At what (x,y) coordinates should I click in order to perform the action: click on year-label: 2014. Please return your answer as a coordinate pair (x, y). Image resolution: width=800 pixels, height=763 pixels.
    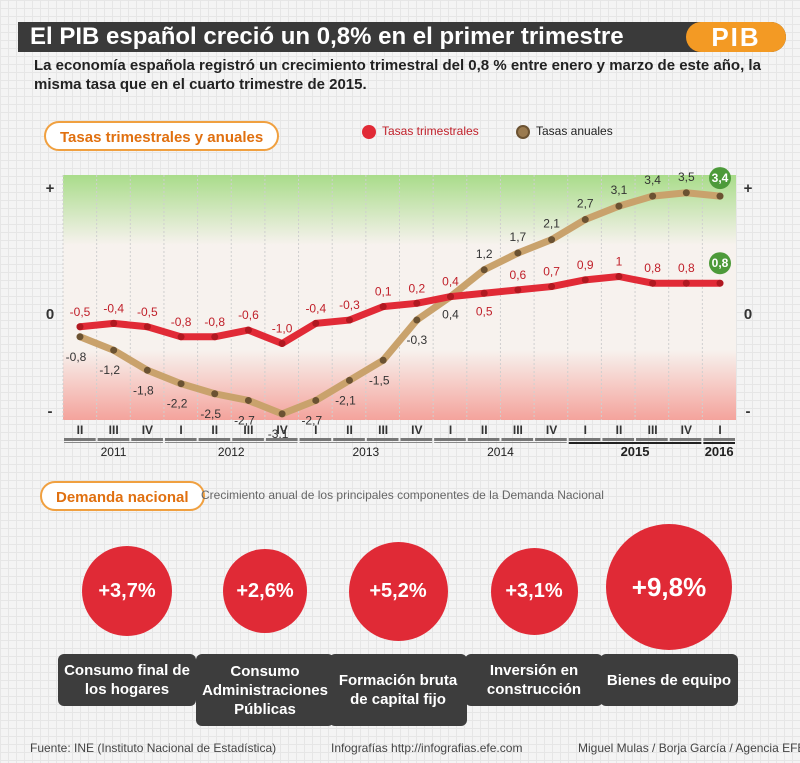
    Looking at the image, I should click on (500, 452).